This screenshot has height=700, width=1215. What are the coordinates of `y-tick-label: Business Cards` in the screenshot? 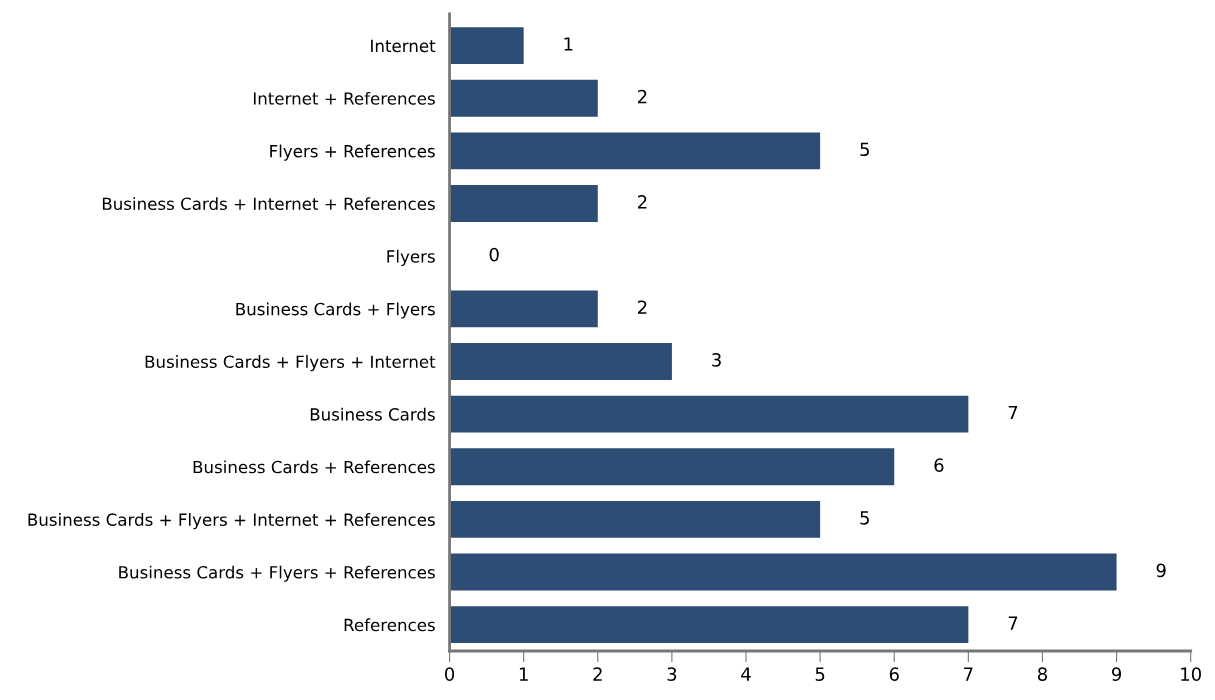 It's located at (372, 414).